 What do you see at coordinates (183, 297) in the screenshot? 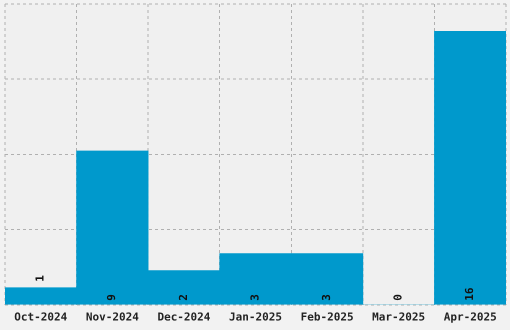
I see `data-label: 2` at bounding box center [183, 297].